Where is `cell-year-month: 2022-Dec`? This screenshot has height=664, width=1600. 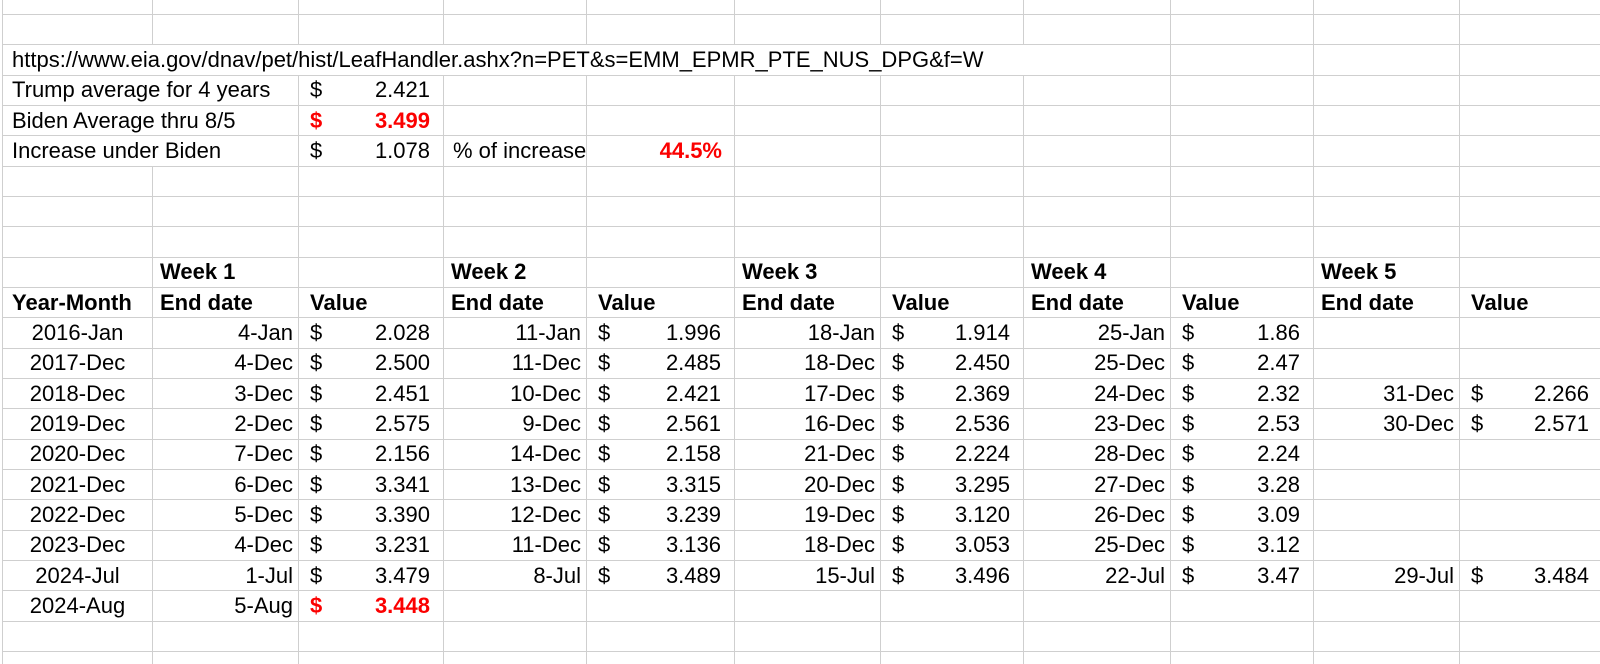 cell-year-month: 2022-Dec is located at coordinates (78, 515).